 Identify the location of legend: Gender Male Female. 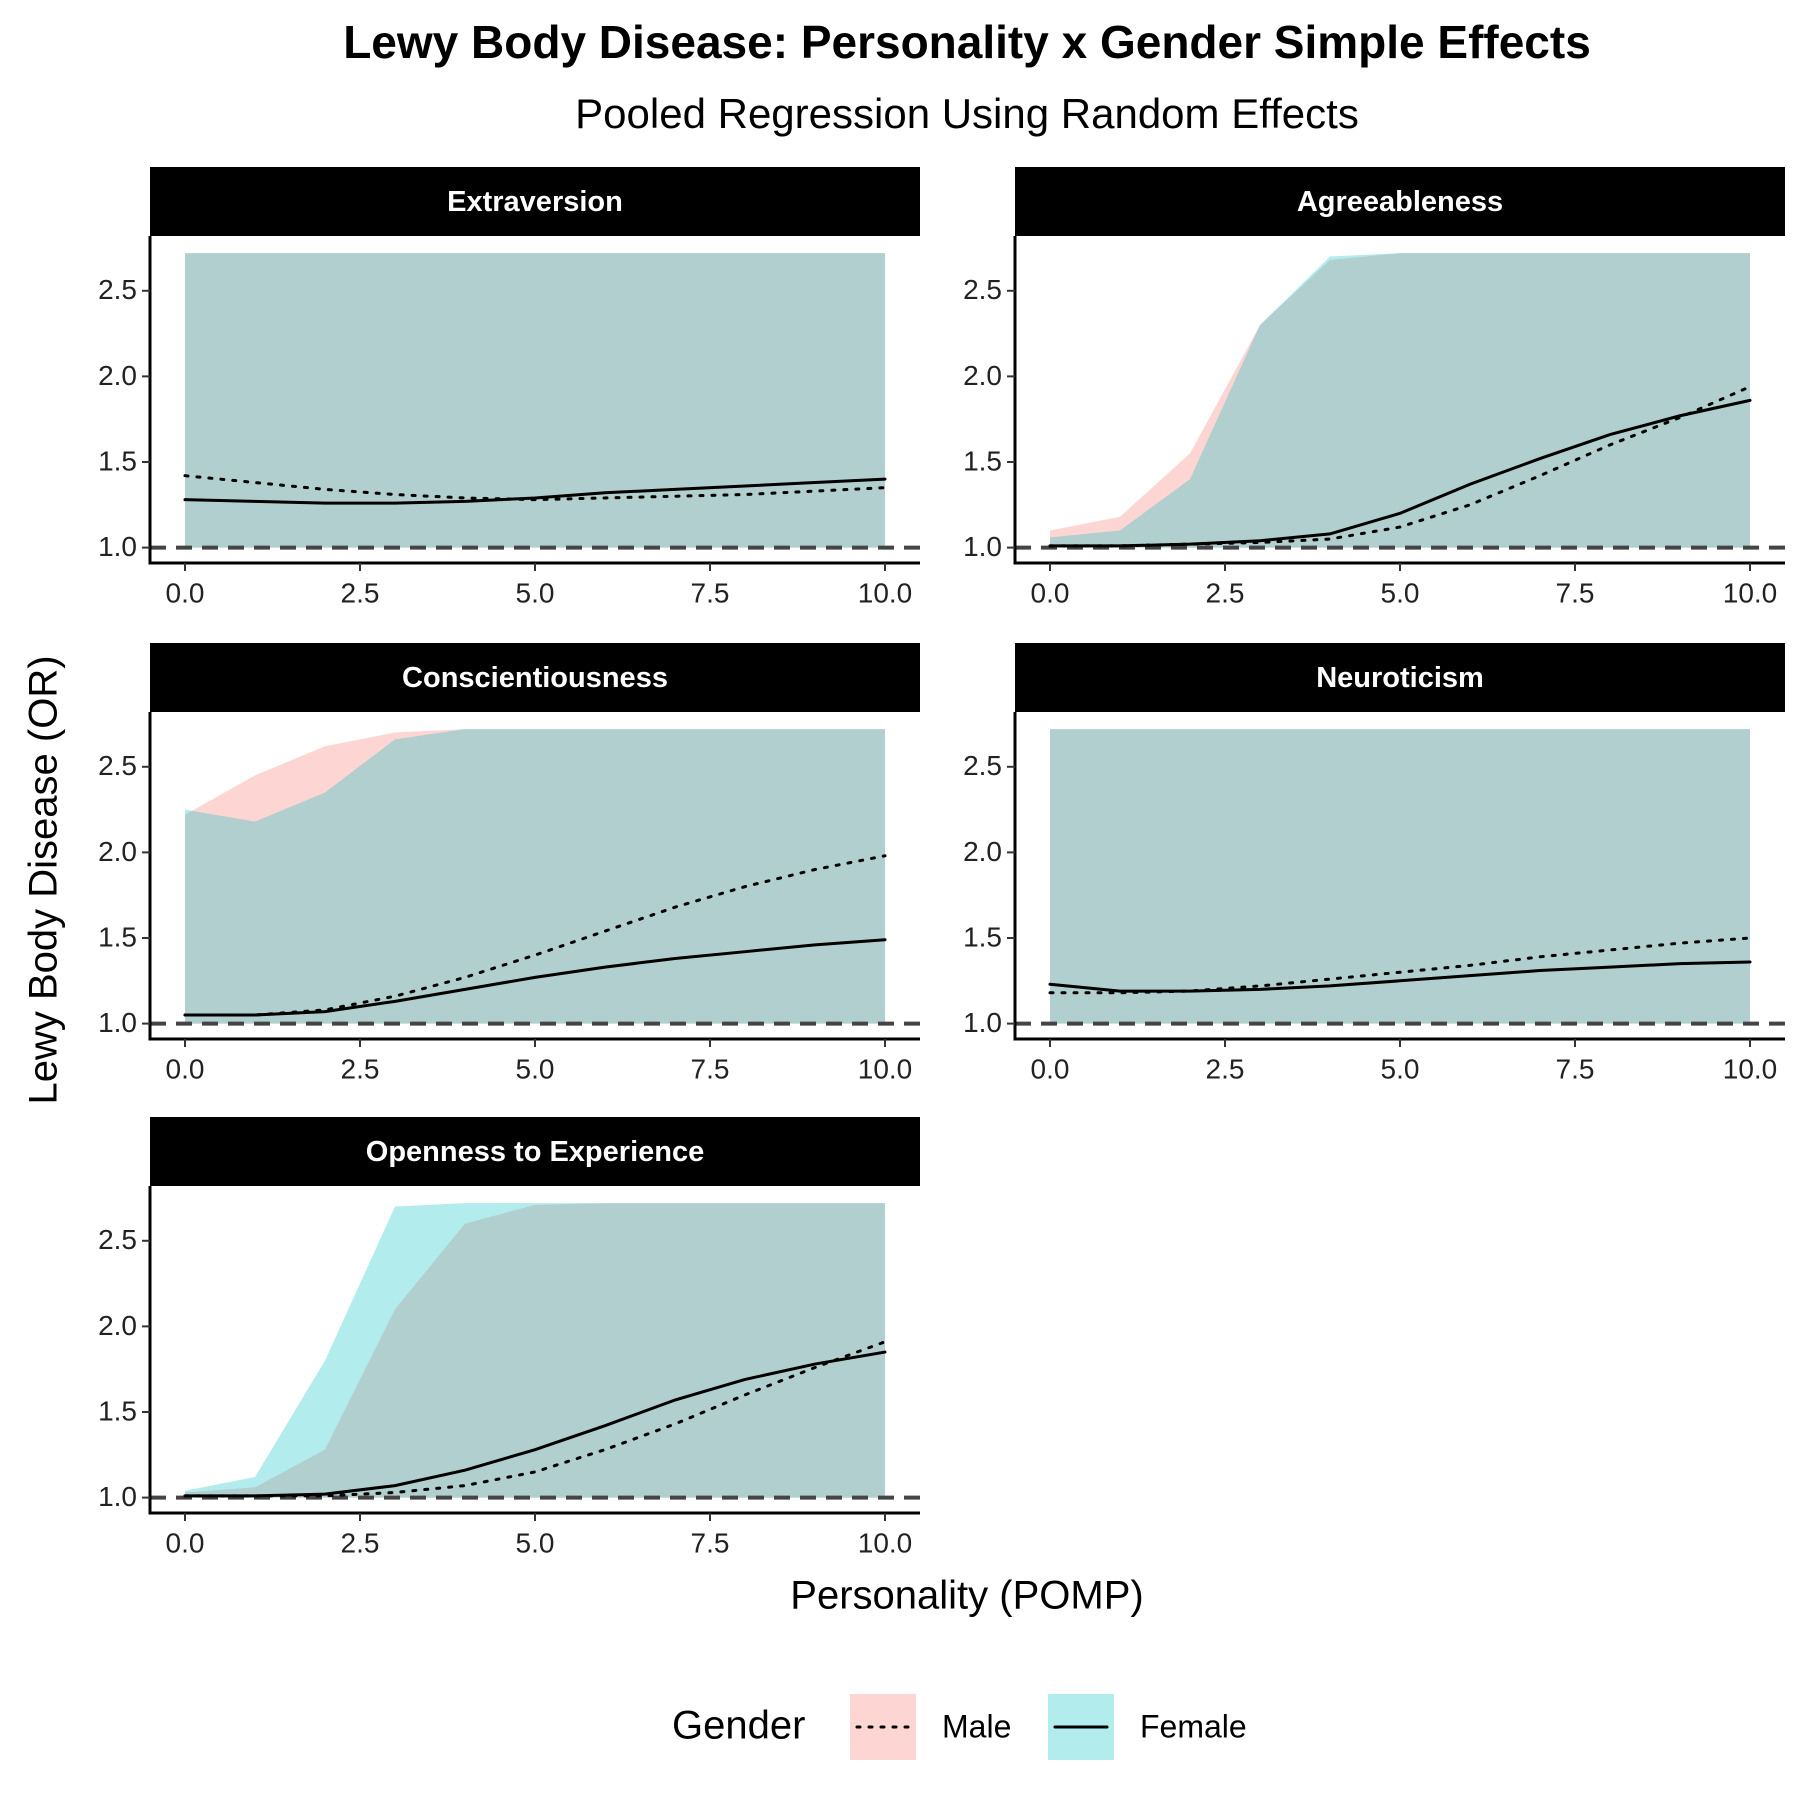
(959, 1727).